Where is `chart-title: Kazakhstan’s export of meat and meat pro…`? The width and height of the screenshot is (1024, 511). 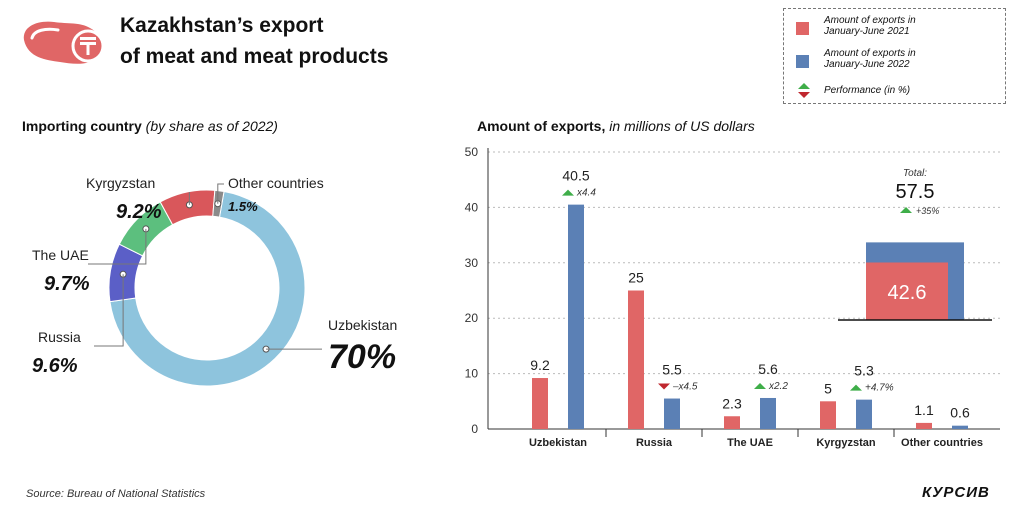 chart-title: Kazakhstan’s export of meat and meat pro… is located at coordinates (254, 41).